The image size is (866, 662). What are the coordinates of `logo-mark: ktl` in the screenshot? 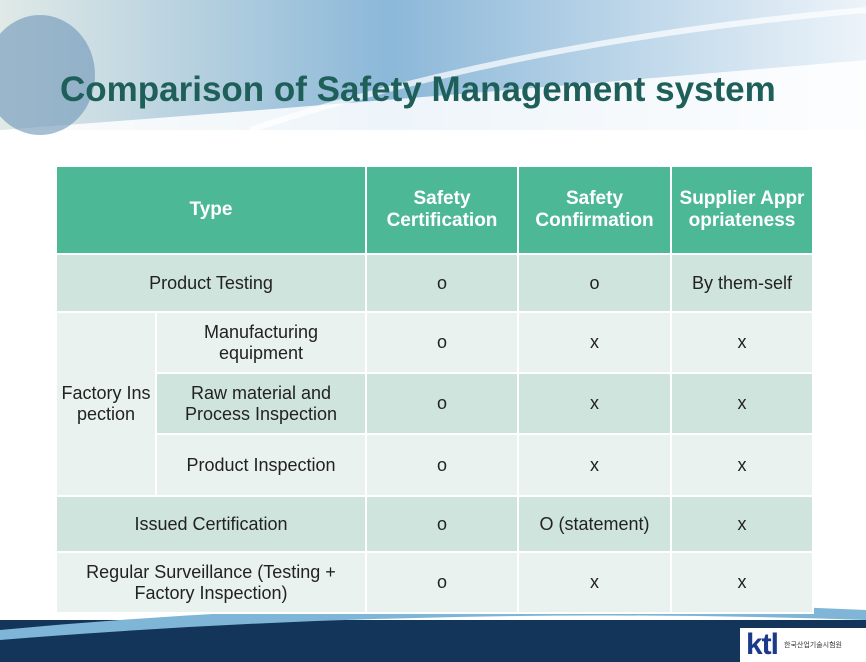 It's located at (762, 644).